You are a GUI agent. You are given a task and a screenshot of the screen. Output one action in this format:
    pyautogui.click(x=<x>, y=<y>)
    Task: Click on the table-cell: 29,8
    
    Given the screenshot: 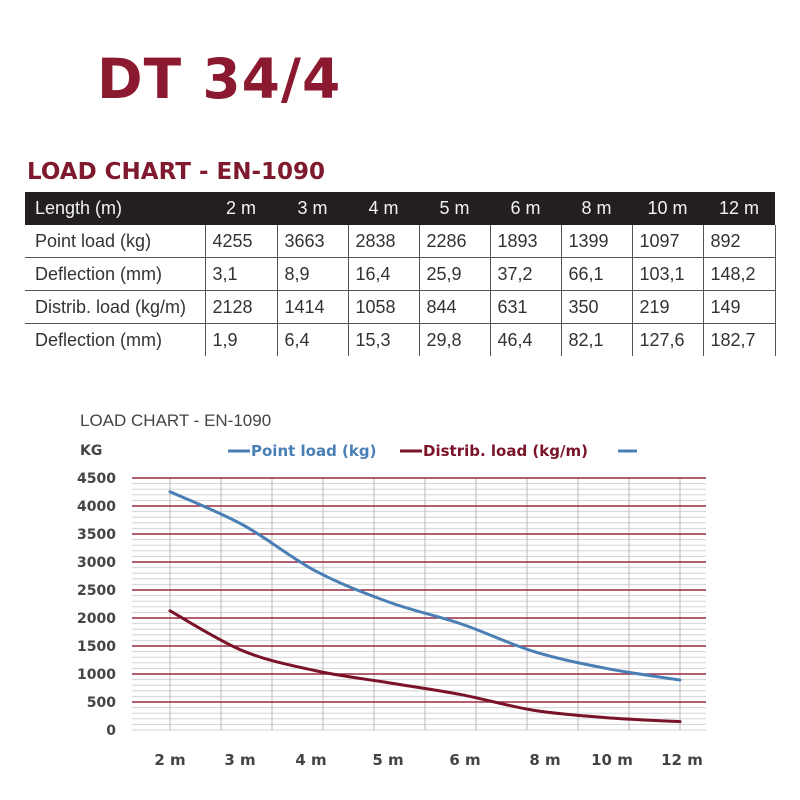 What is the action you would take?
    pyautogui.click(x=454, y=339)
    